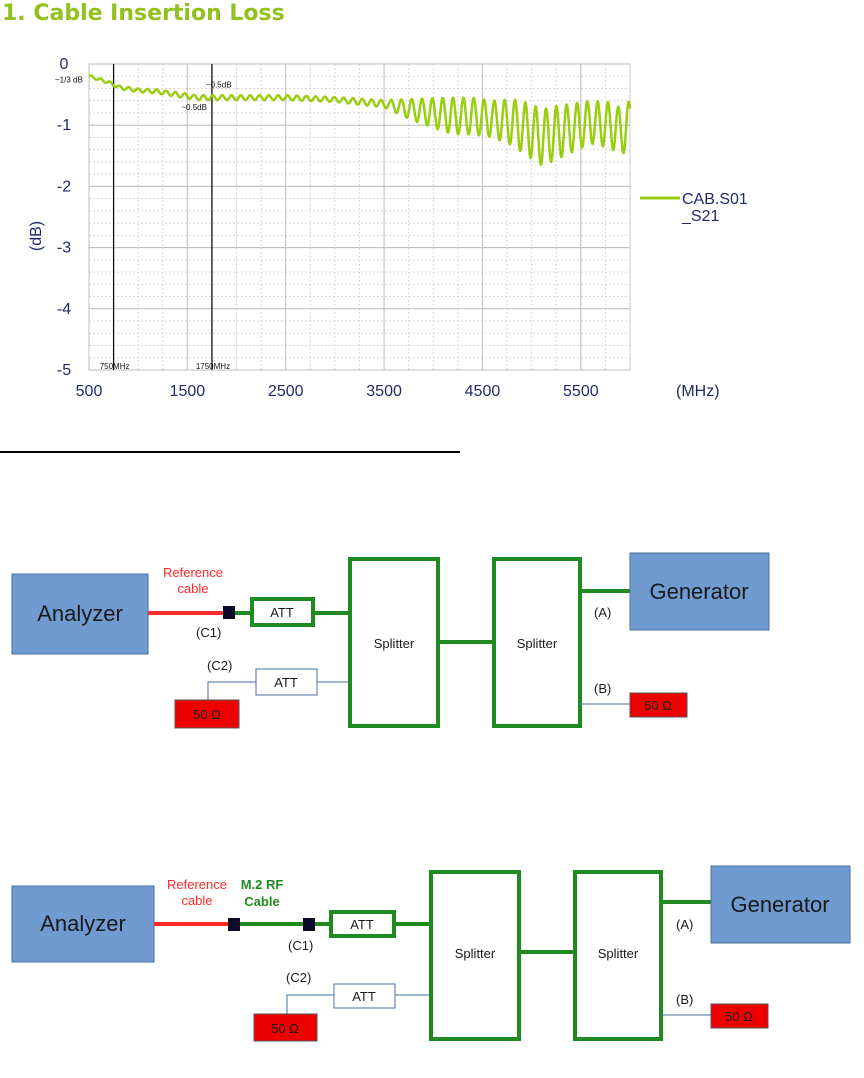 The image size is (864, 1078). Describe the element at coordinates (188, 391) in the screenshot. I see `x-tick-label: 1500` at that location.